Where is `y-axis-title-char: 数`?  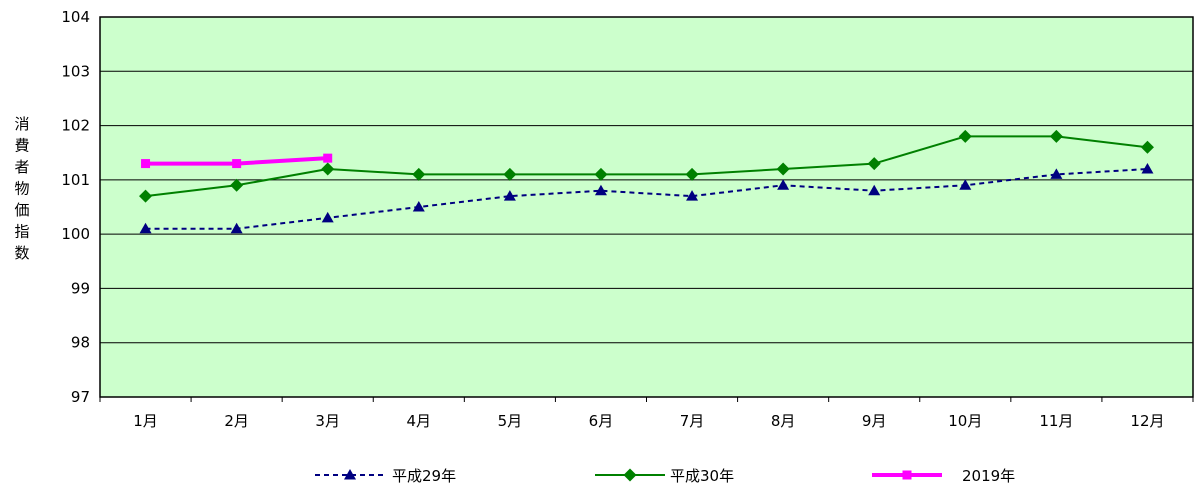 y-axis-title-char: 数 is located at coordinates (21, 253).